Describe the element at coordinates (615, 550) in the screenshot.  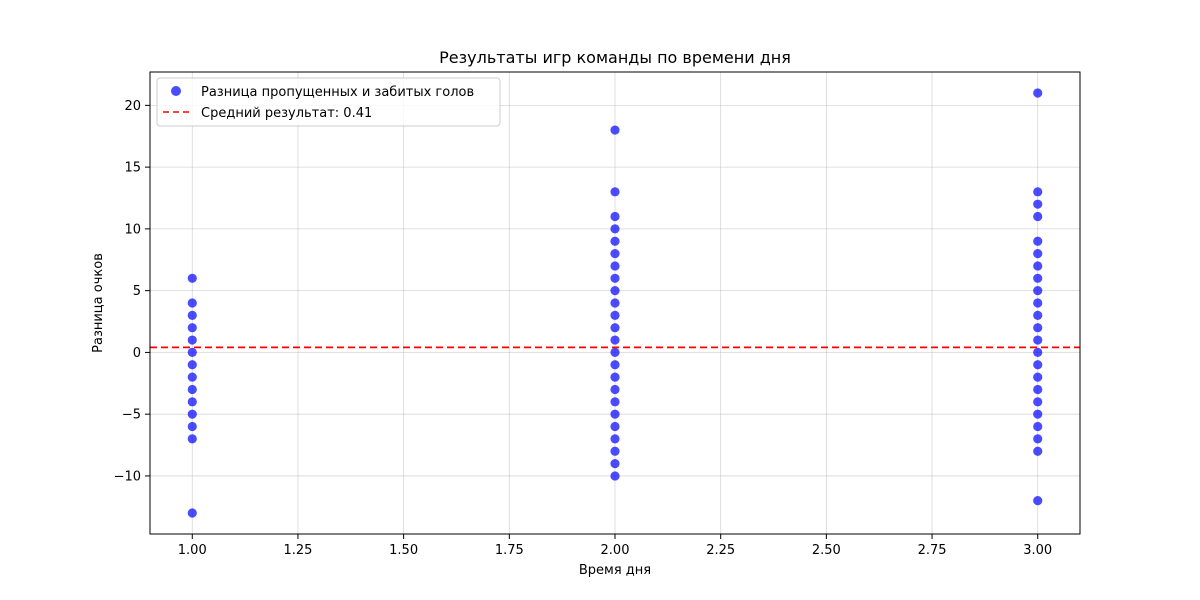
I see `x-tick-label: 2.00` at that location.